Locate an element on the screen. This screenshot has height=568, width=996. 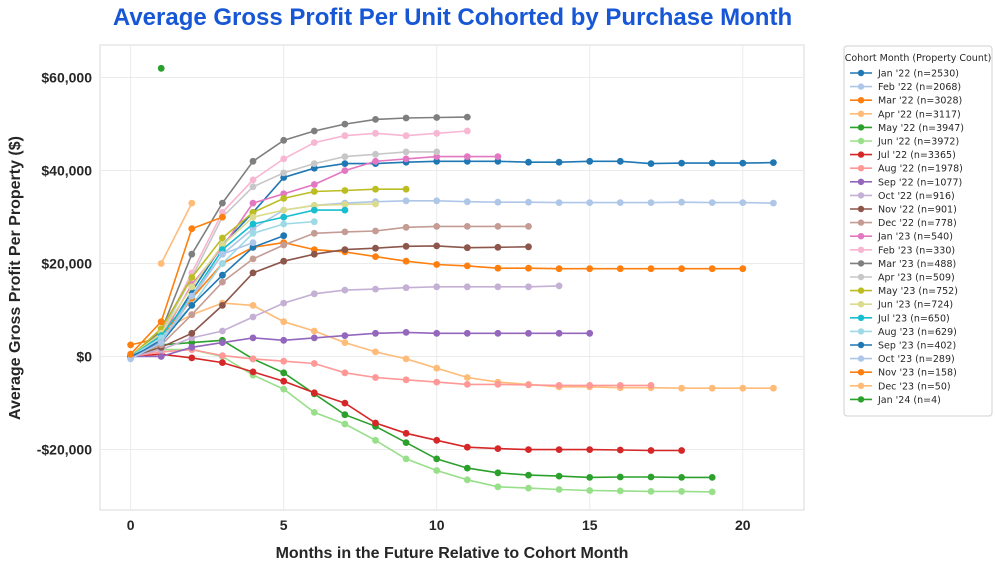
legend-item: Oct '22 (n=916) is located at coordinates (902, 196).